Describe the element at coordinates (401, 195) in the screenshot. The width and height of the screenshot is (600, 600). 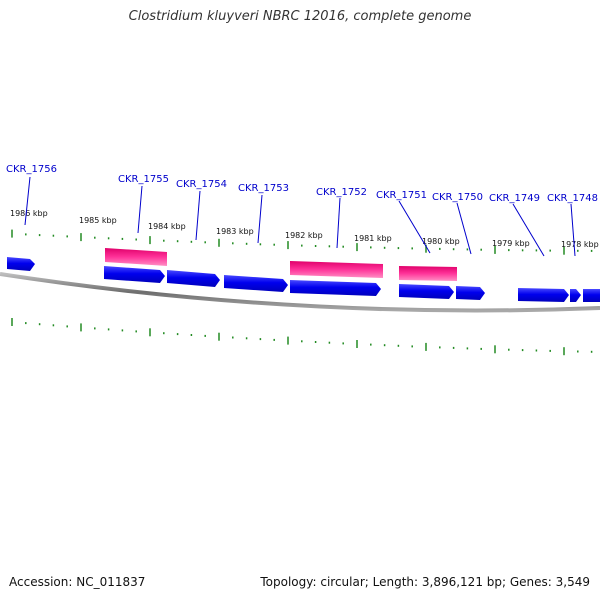
I see `gene-label-ckr-1751: CKR_1751` at that location.